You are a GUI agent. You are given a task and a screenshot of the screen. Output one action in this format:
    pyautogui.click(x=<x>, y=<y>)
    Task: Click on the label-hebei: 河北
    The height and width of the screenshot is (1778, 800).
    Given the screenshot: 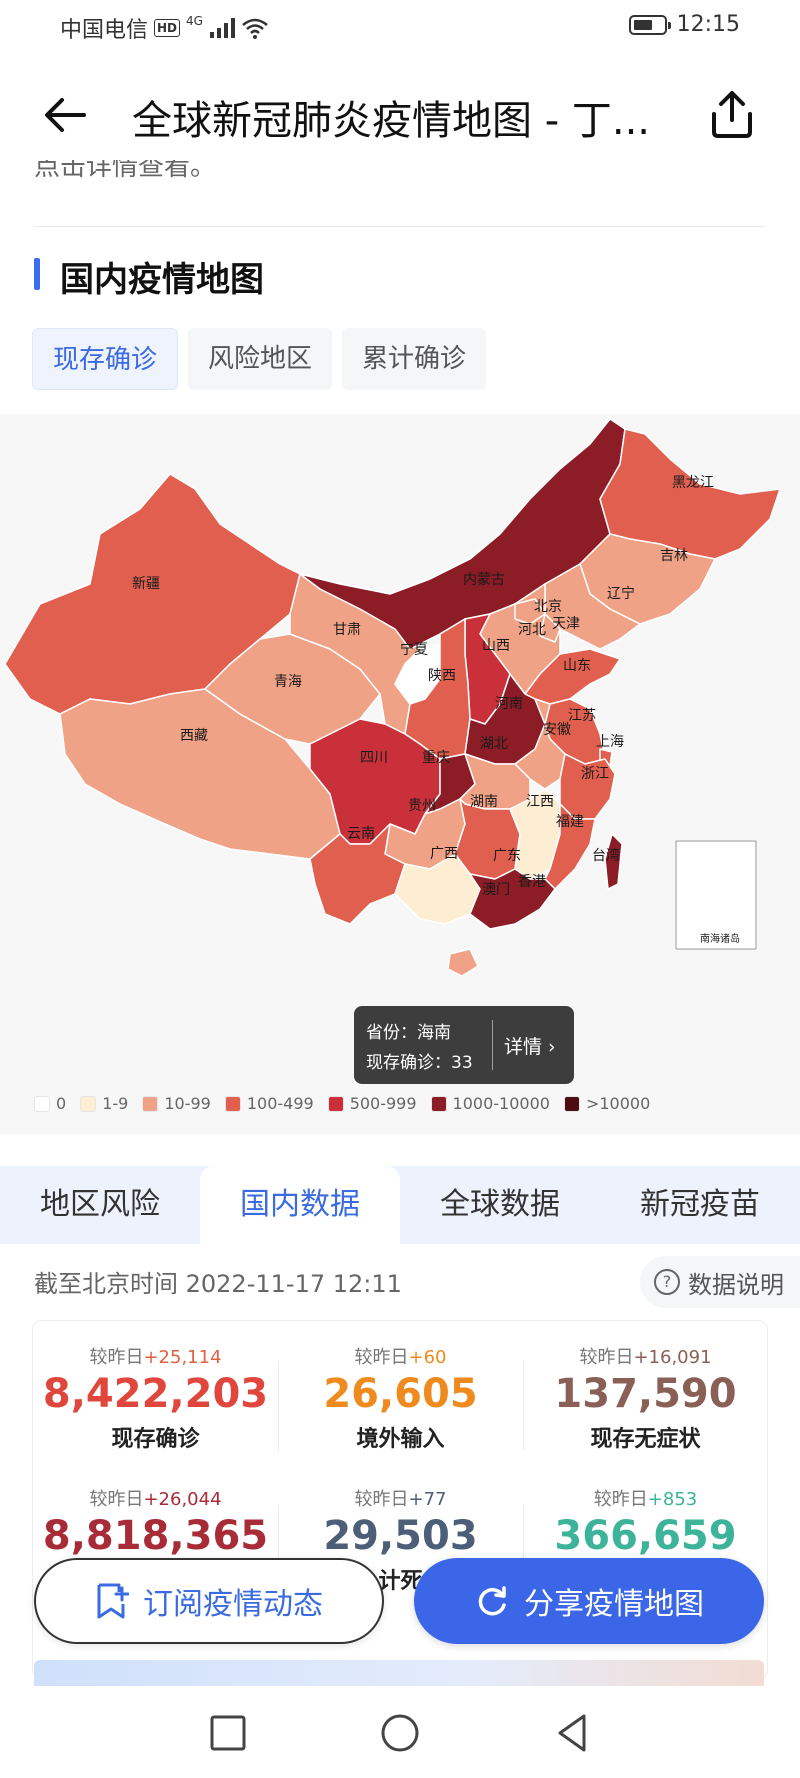 What is the action you would take?
    pyautogui.click(x=532, y=630)
    